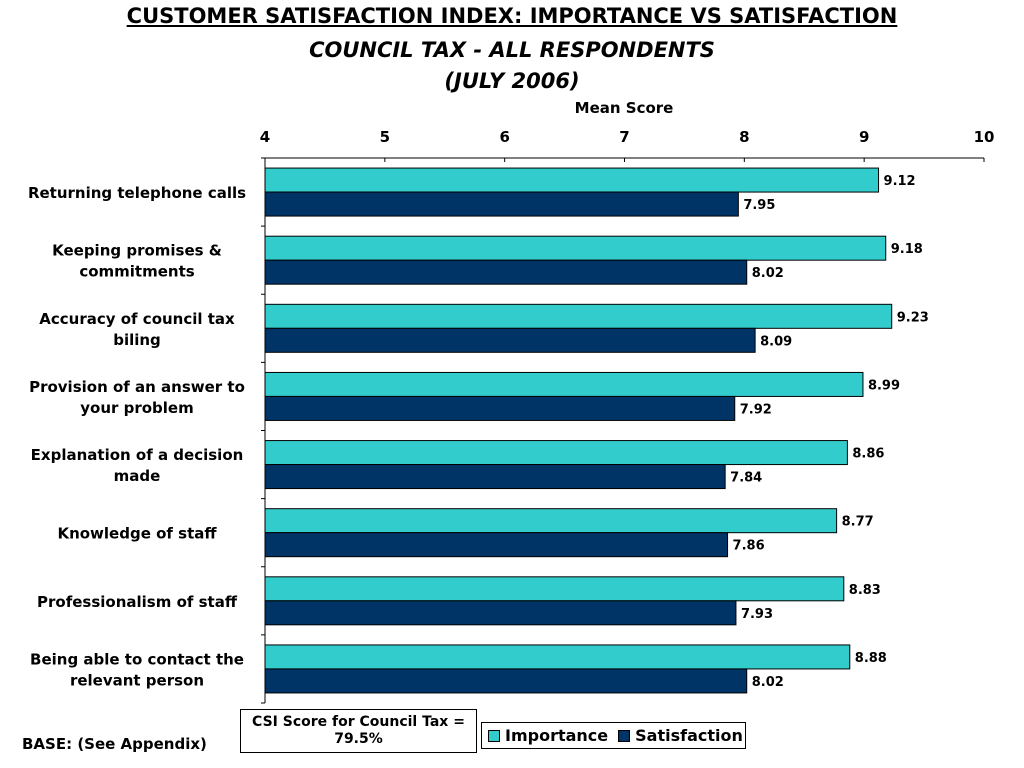 This screenshot has width=1024, height=768. I want to click on legend-label-satisfaction: Satisfaction, so click(689, 735).